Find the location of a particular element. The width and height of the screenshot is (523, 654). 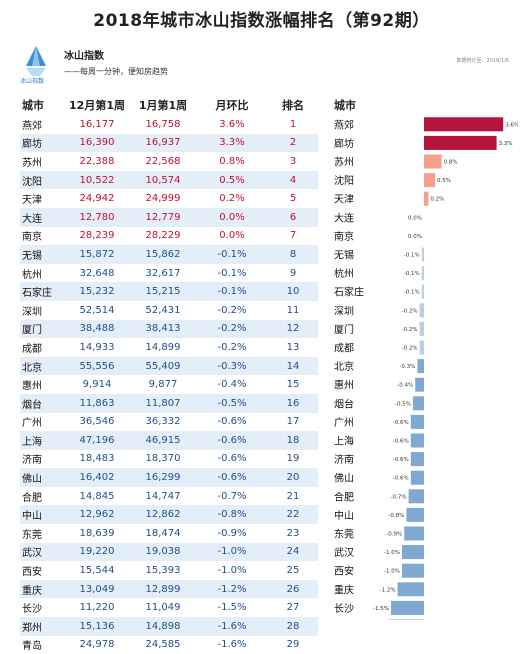

chart-category-label: 燕郊 is located at coordinates (344, 124).